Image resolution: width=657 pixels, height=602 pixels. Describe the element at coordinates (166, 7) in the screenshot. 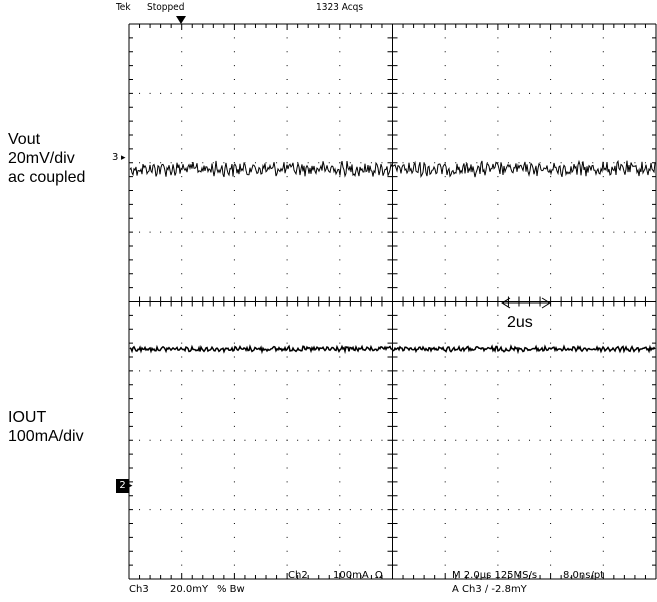

I see `acquisition-status: Stopped` at that location.